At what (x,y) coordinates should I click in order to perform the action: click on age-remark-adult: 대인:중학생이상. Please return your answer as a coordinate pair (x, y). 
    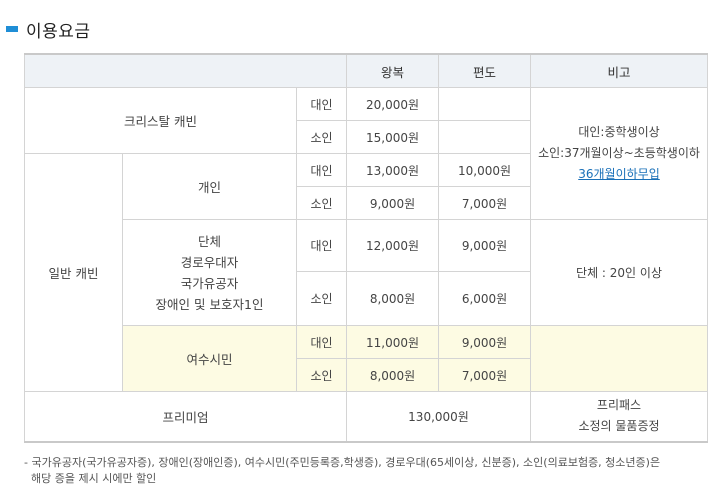
    Looking at the image, I should click on (619, 132).